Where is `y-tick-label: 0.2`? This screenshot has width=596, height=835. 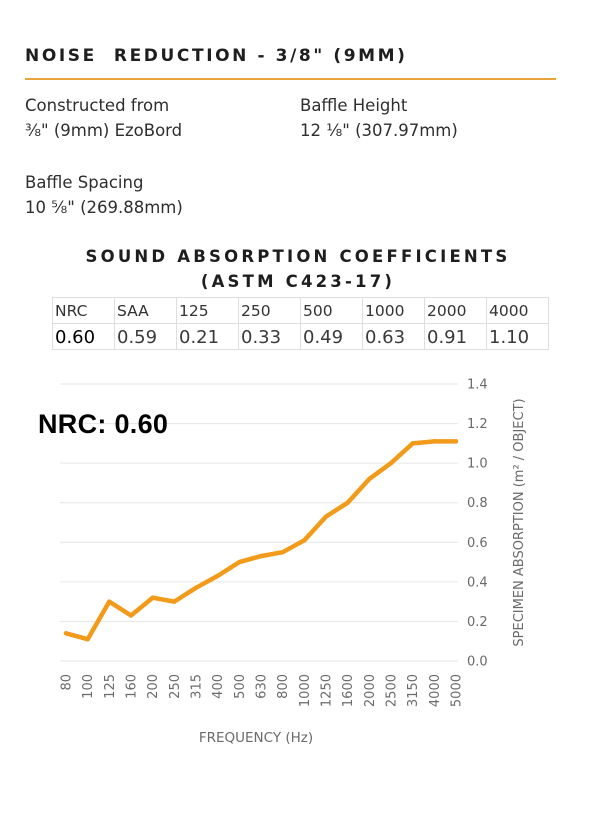 y-tick-label: 0.2 is located at coordinates (477, 622).